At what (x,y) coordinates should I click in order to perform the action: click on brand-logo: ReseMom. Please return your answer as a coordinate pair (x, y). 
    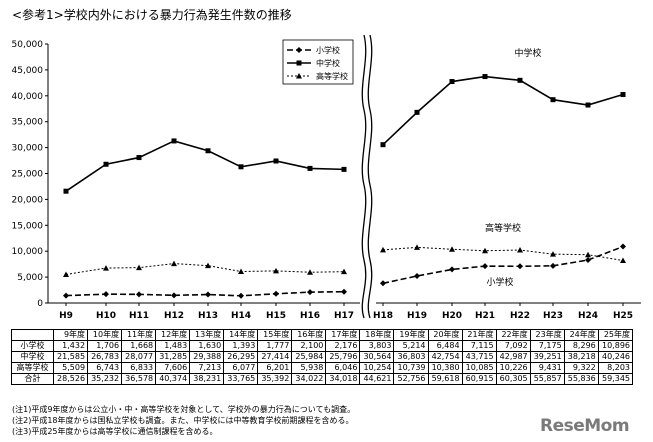
    Looking at the image, I should click on (585, 426).